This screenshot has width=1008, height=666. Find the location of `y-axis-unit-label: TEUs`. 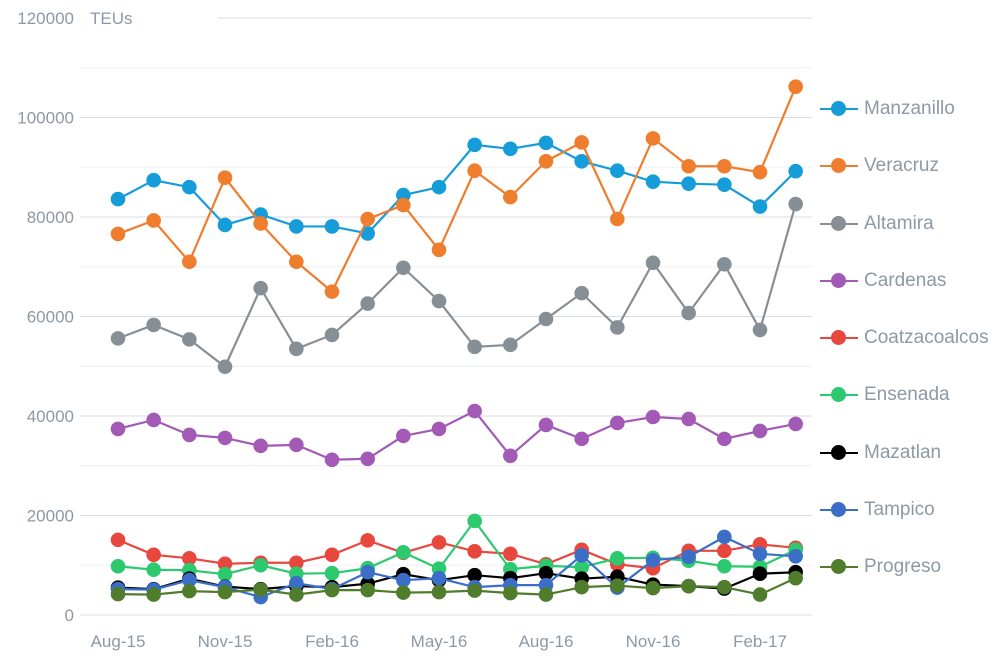

y-axis-unit-label: TEUs is located at coordinates (111, 18).